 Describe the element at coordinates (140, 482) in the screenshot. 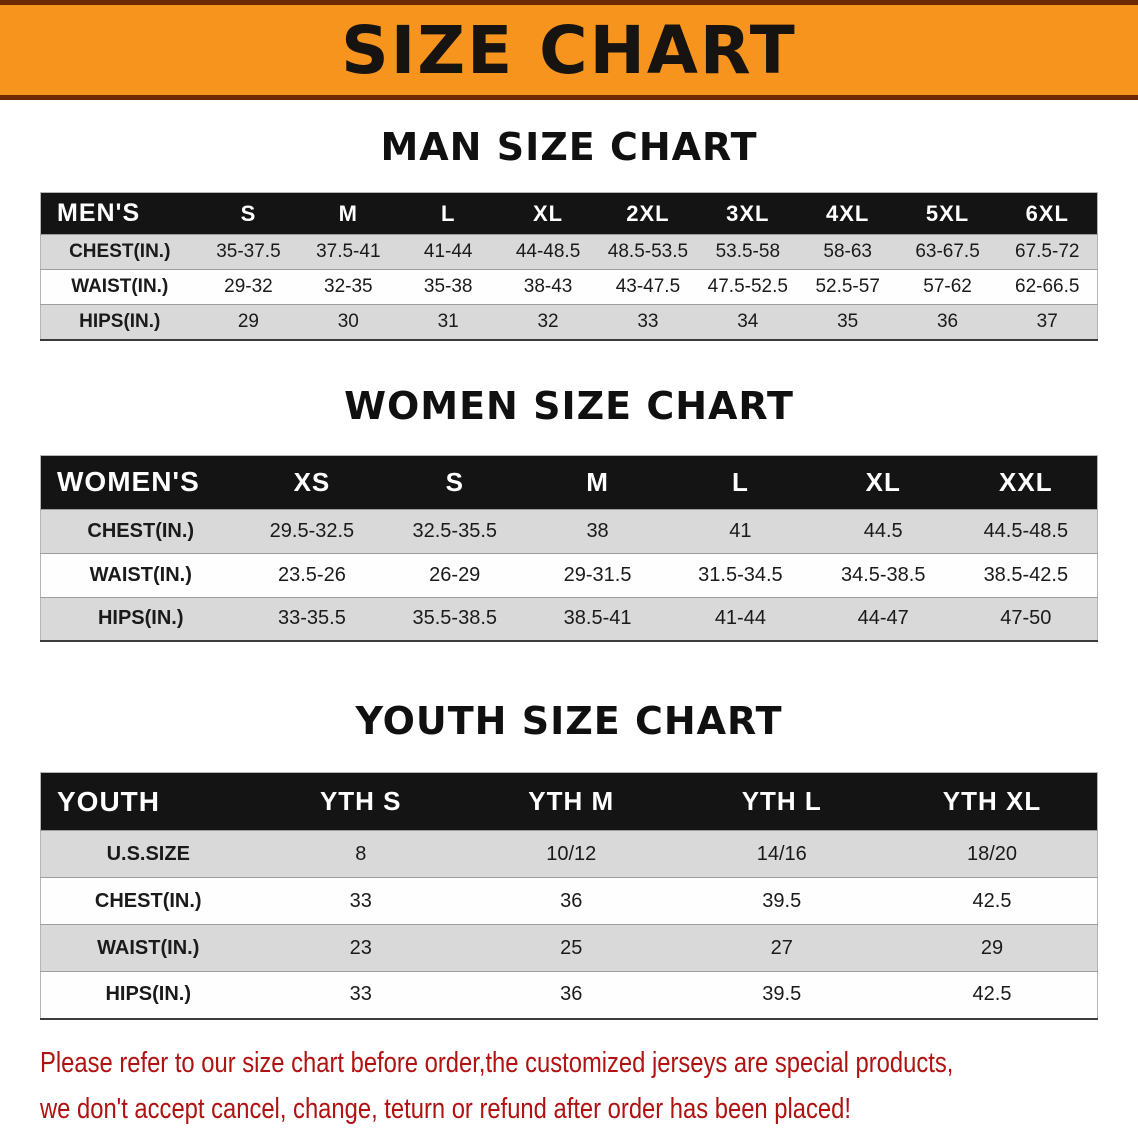

I see `header-cell: WOMEN'S` at that location.